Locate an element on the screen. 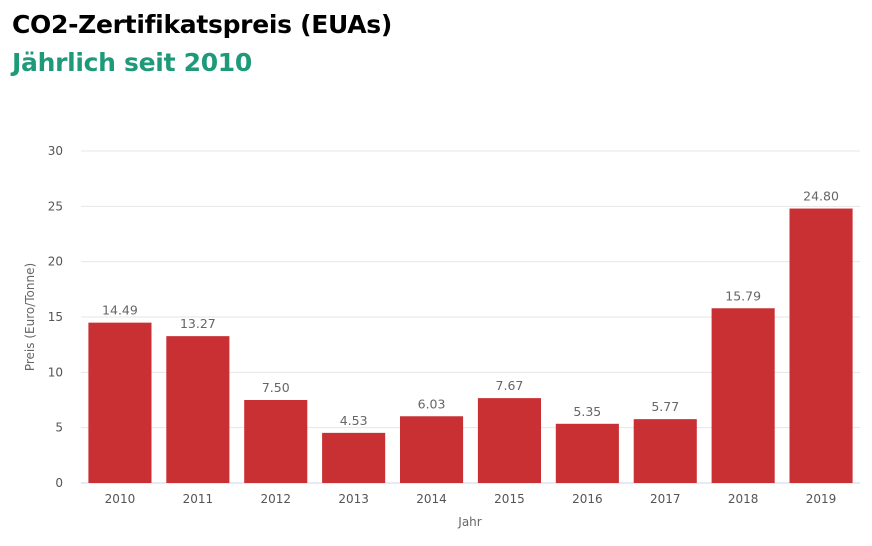 The image size is (872, 546). data-label: 6.03 is located at coordinates (432, 403).